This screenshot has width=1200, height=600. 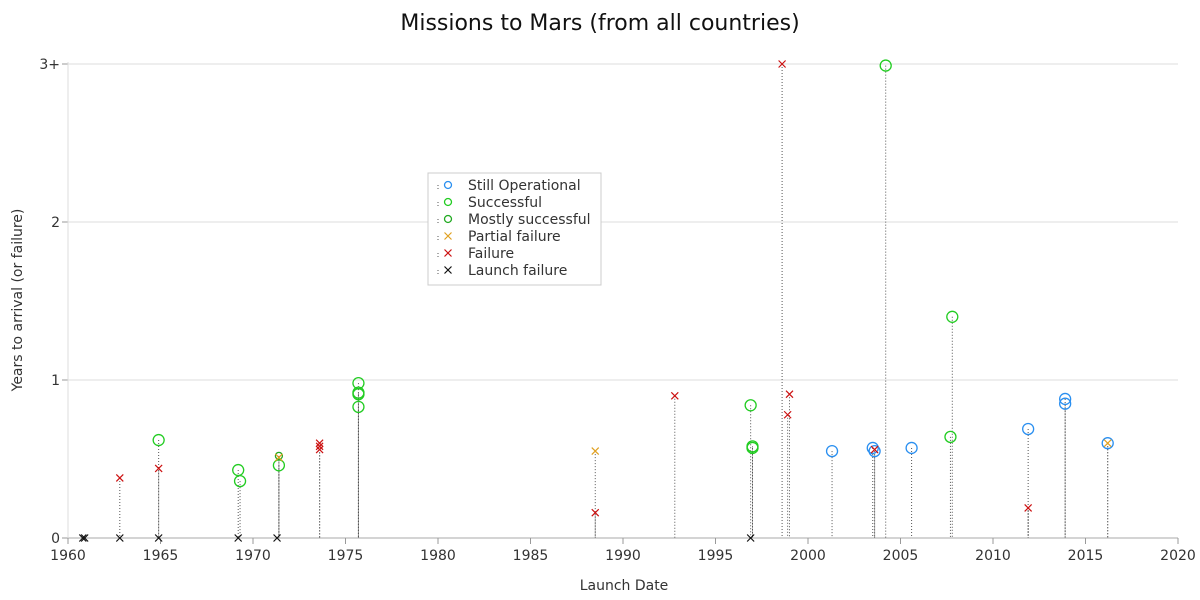 What do you see at coordinates (49, 65) in the screenshot?
I see `y-tick-label-3: 3+` at bounding box center [49, 65].